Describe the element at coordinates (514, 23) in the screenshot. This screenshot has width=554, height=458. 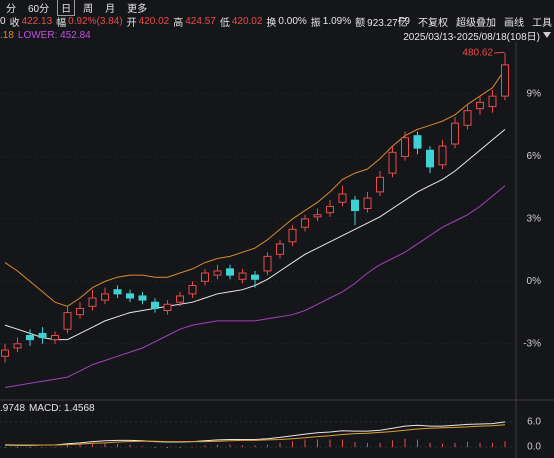
I see `tool-button: 画线` at that location.